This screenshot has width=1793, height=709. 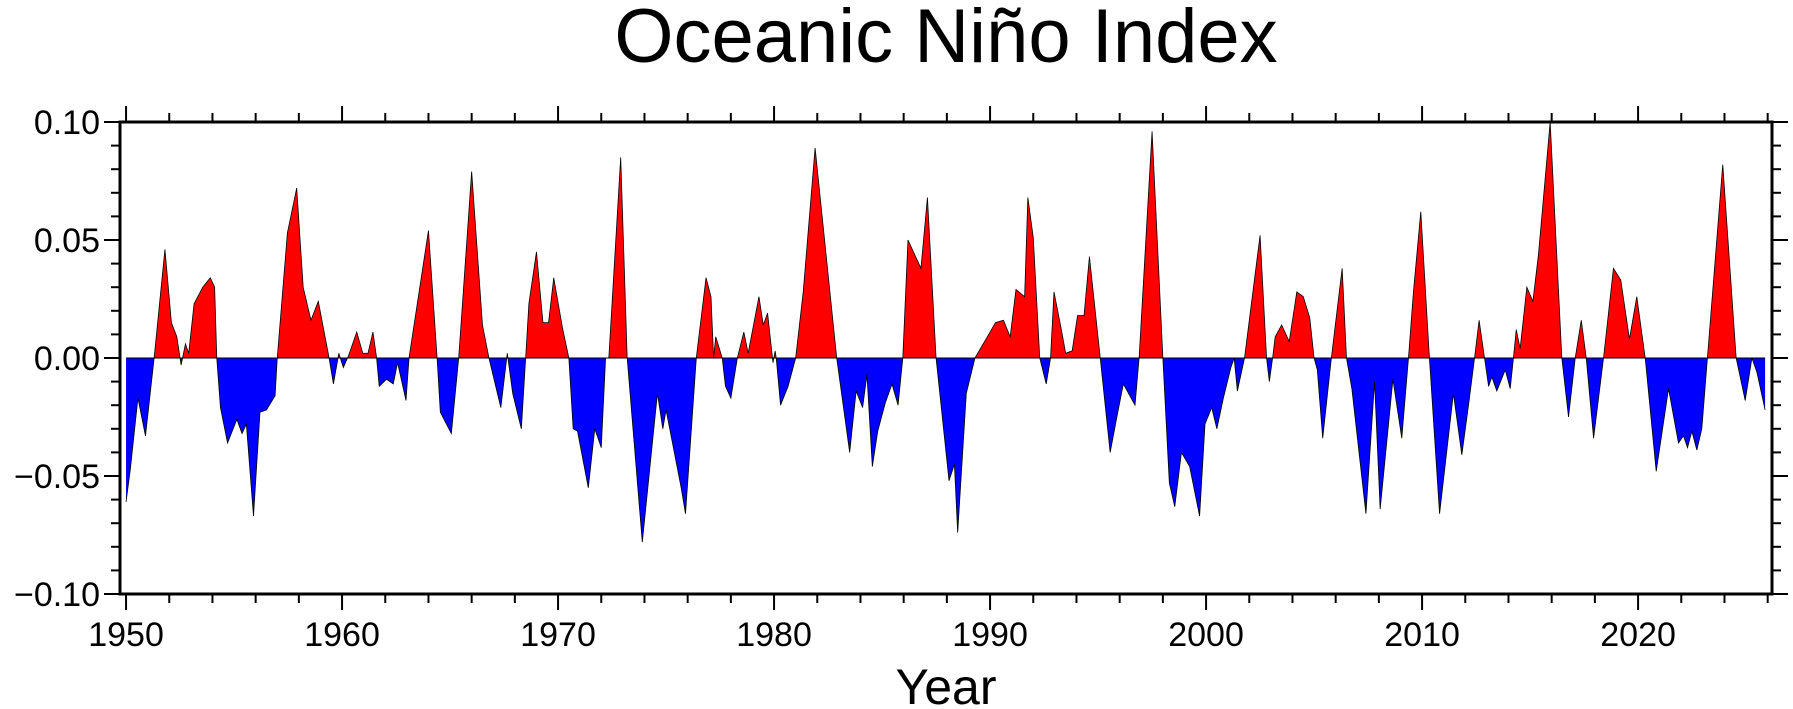 I want to click on x-axis-label: Year, so click(x=945, y=684).